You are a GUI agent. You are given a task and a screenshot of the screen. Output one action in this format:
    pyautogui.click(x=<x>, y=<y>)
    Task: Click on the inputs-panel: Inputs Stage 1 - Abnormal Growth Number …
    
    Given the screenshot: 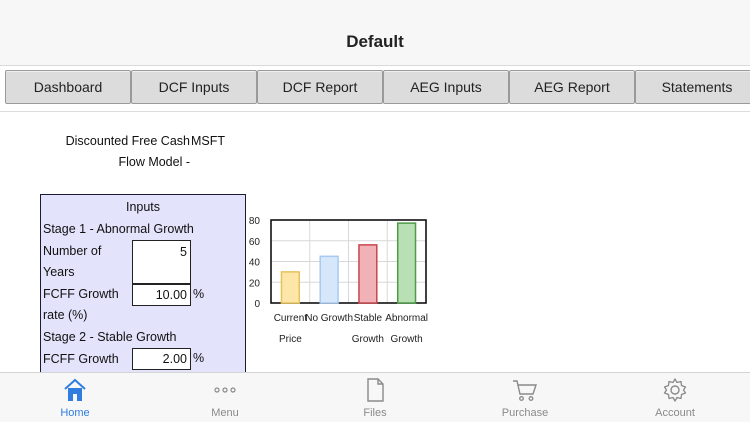 What is the action you would take?
    pyautogui.click(x=143, y=283)
    